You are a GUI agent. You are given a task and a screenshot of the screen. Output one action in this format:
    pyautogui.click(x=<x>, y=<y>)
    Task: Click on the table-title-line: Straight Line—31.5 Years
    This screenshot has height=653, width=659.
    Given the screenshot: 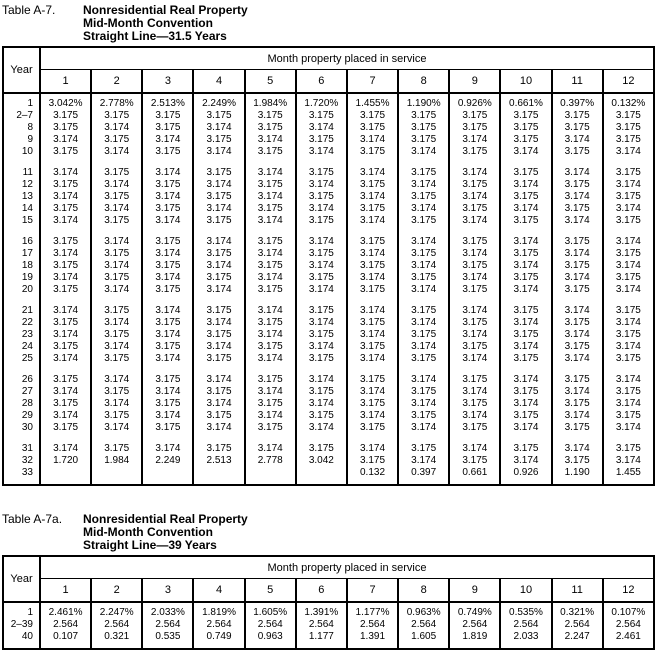 What is the action you would take?
    pyautogui.click(x=155, y=36)
    